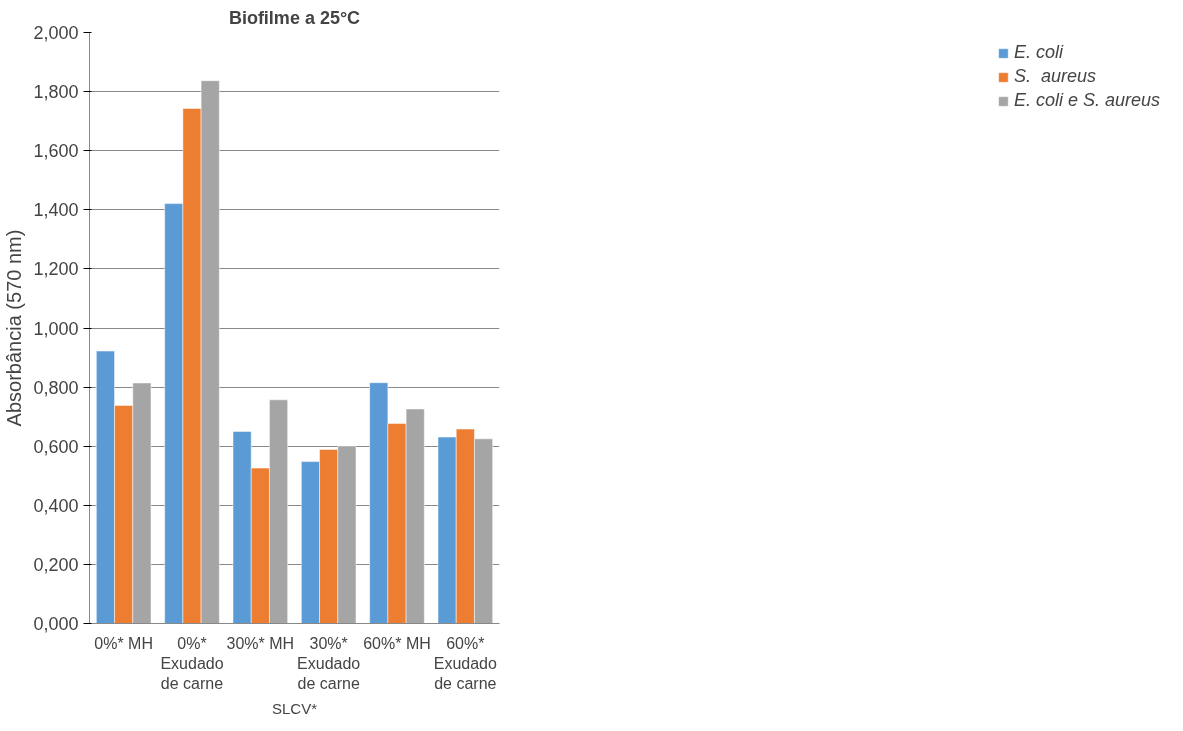  Describe the element at coordinates (124, 643) in the screenshot. I see `x-tick-label: 0%* MH` at that location.